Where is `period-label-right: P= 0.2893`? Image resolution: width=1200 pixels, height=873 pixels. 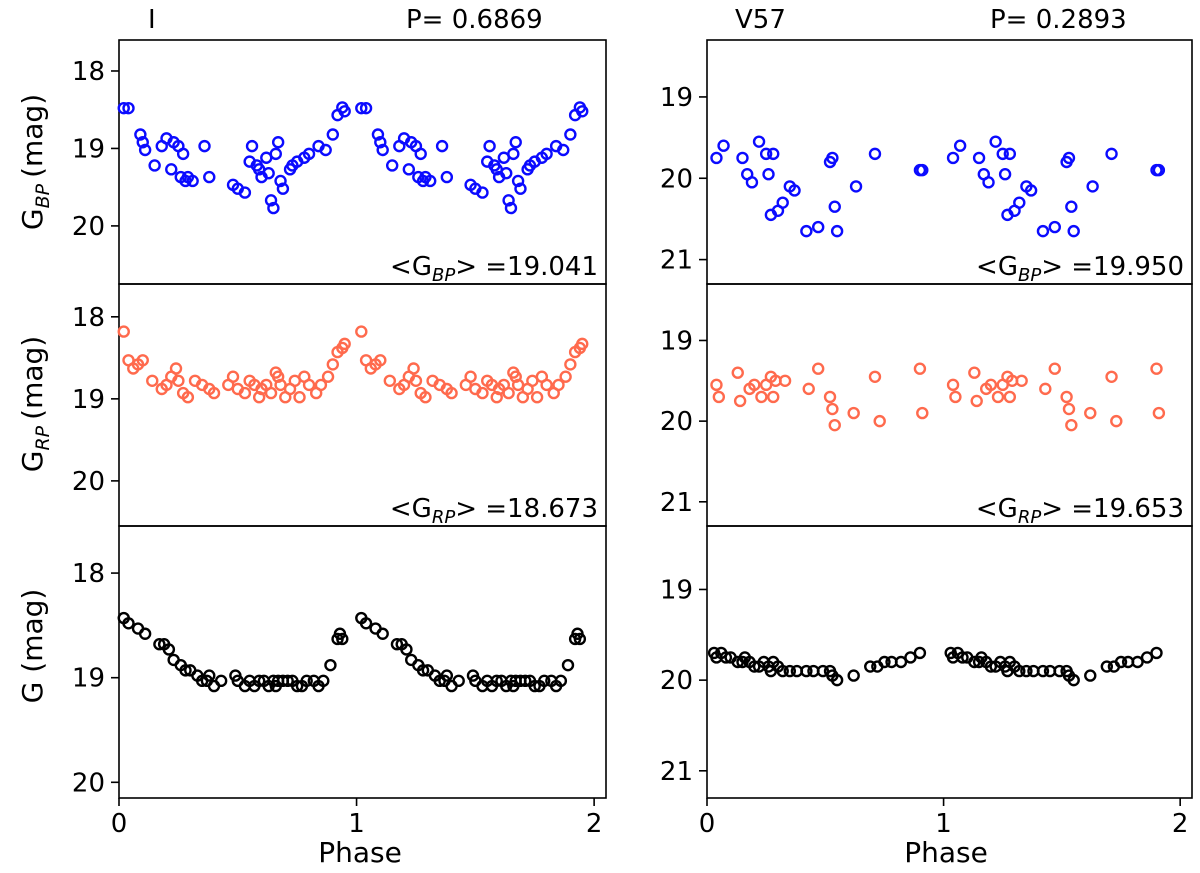 period-label-right: P= 0.2893 is located at coordinates (1058, 20).